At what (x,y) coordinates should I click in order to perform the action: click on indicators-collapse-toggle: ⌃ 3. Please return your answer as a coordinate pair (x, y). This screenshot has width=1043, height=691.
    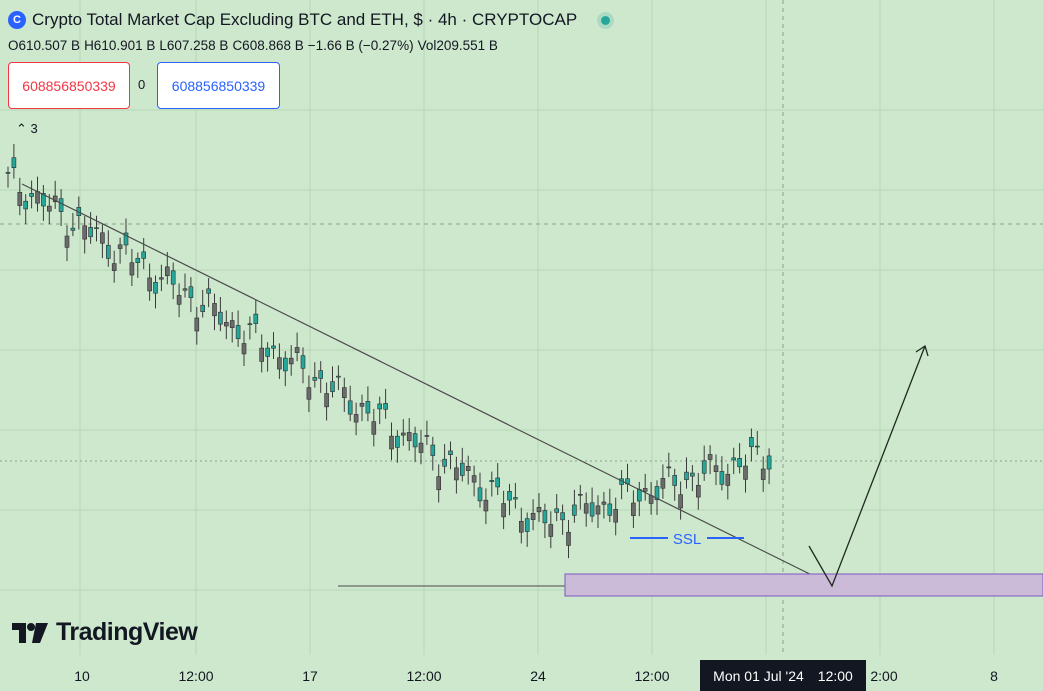
    Looking at the image, I should click on (27, 129).